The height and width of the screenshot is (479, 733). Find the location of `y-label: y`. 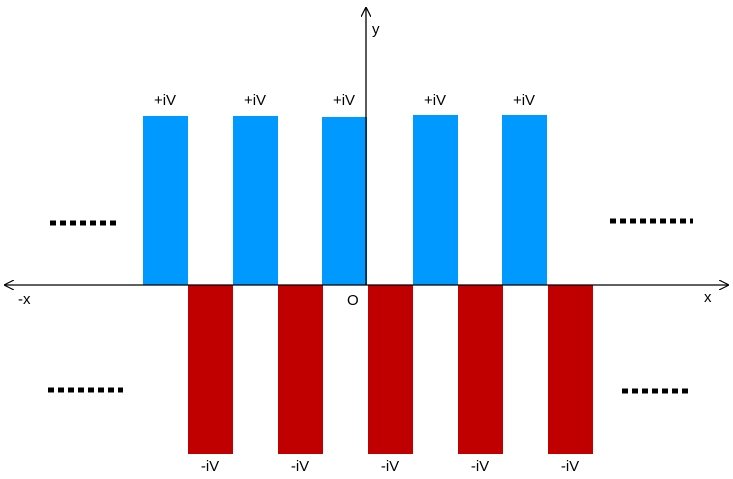

y-label: y is located at coordinates (376, 29).